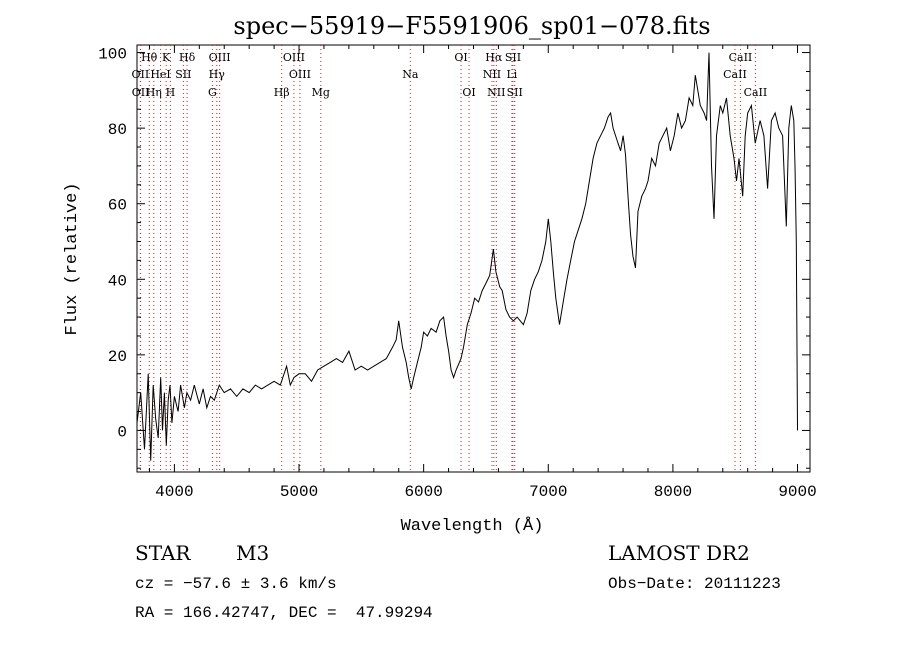  I want to click on marker-label-24: OI, so click(468, 92).